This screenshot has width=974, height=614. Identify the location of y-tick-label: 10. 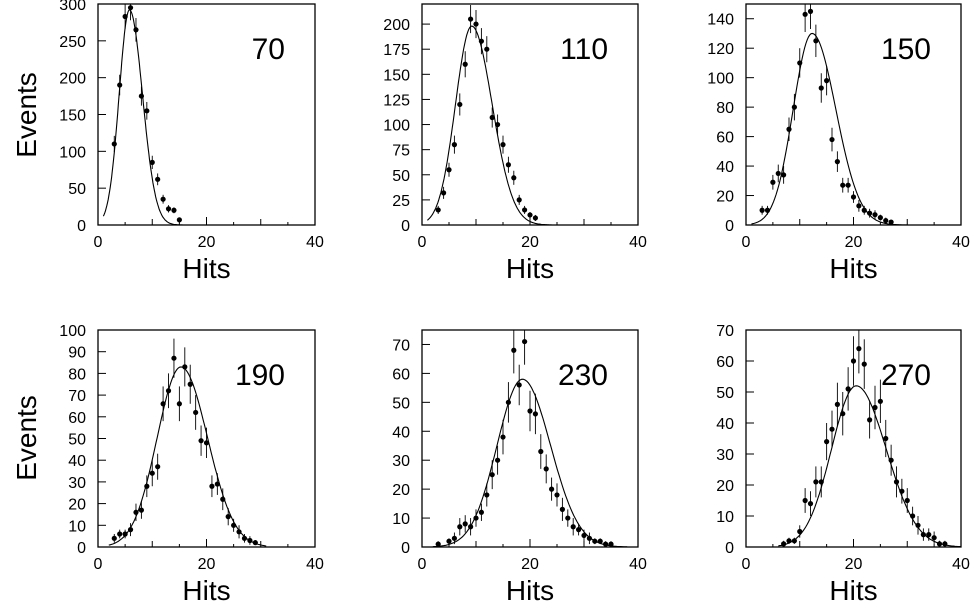
(401, 519).